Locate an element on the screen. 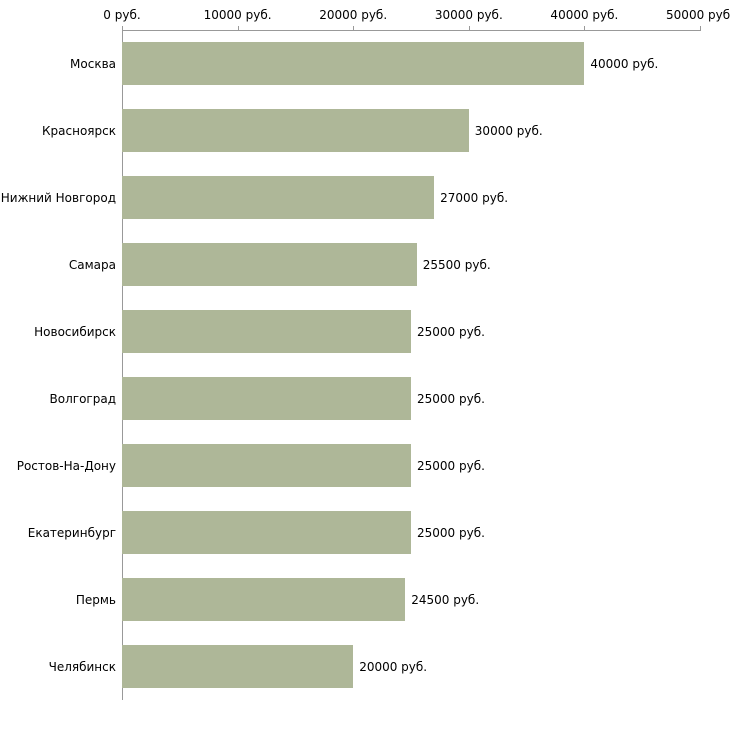 The image size is (730, 730). bar-row: Красноярск 30000 руб. is located at coordinates (365, 130).